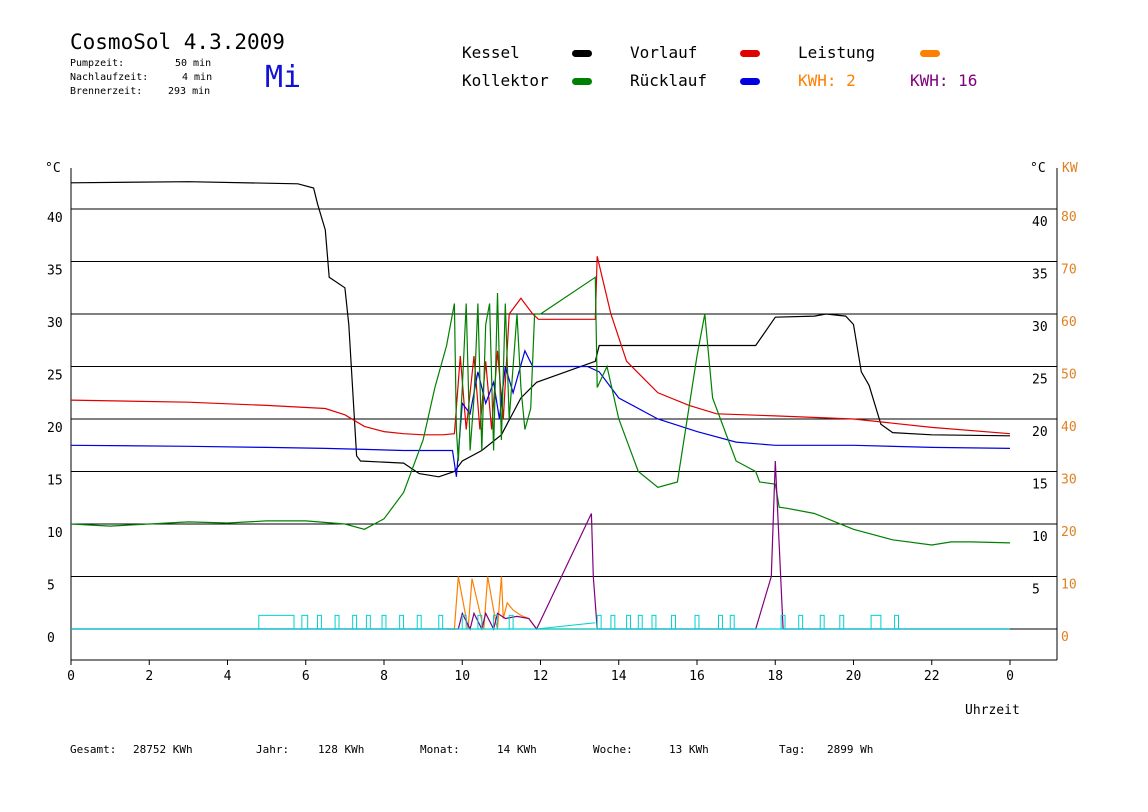 This screenshot has width=1148, height=812. I want to click on pump-ramp-mark, so click(566, 626).